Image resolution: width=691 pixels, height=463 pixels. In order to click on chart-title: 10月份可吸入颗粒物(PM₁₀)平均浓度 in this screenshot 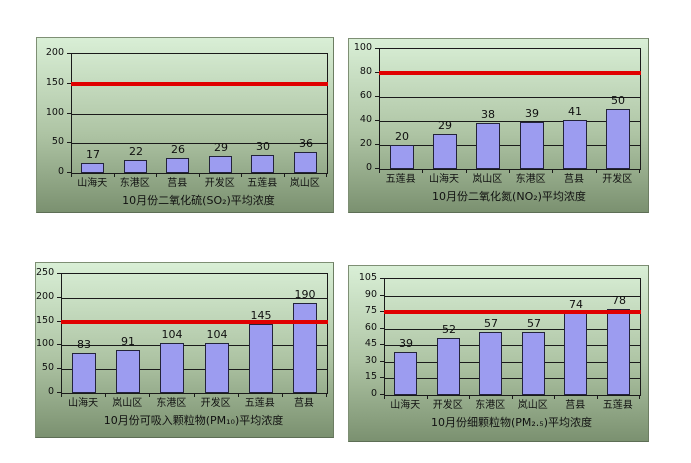, I will do `click(193, 420)`.